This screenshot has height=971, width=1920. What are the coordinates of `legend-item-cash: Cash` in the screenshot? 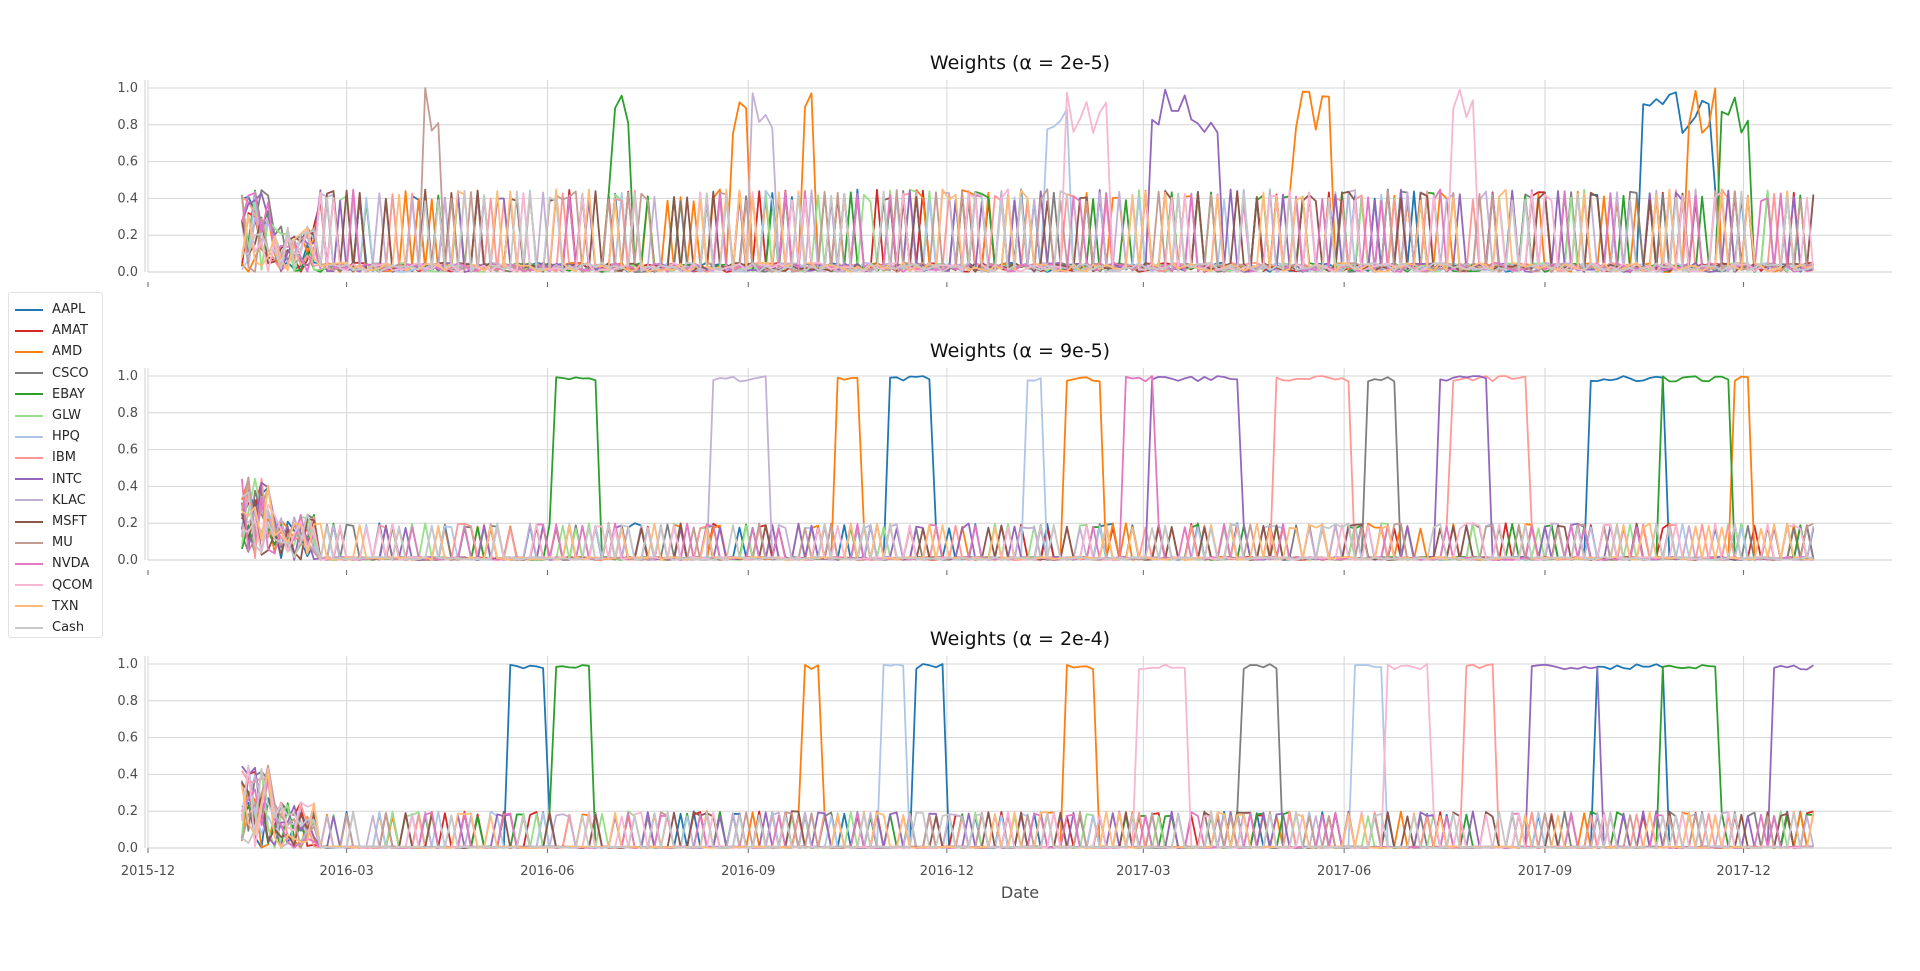 It's located at (49, 627).